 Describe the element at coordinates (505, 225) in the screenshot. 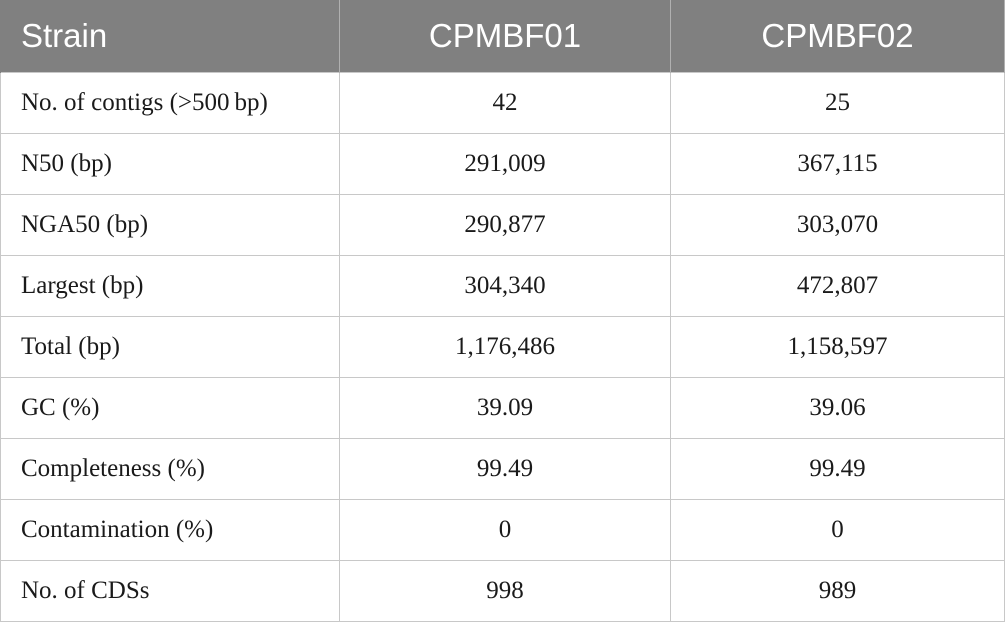

I see `cell-cpmbf01: 290,877` at that location.